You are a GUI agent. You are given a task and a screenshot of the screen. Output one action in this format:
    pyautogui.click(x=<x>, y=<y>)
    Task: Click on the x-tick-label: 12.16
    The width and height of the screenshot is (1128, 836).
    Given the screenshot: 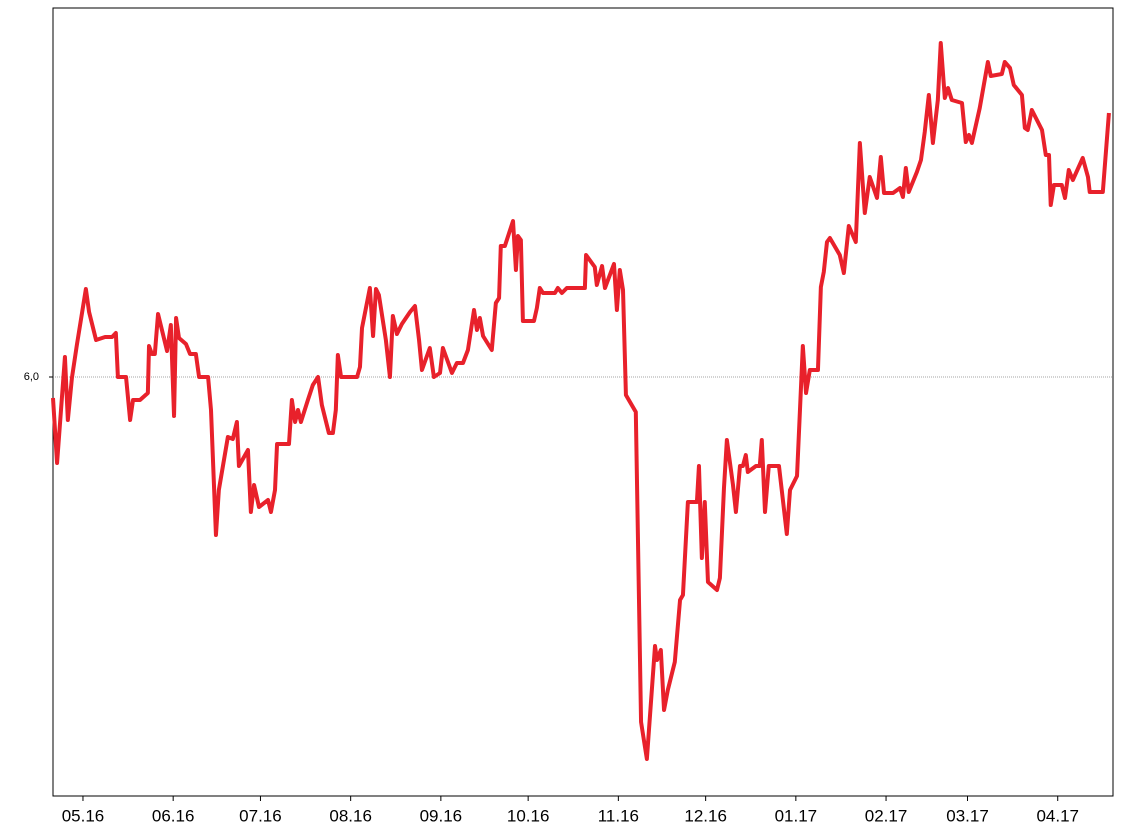 What is the action you would take?
    pyautogui.click(x=705, y=815)
    